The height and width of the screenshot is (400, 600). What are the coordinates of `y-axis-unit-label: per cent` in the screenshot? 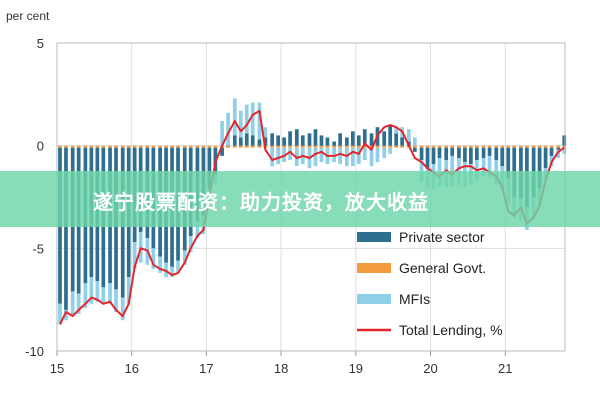 It's located at (28, 16).